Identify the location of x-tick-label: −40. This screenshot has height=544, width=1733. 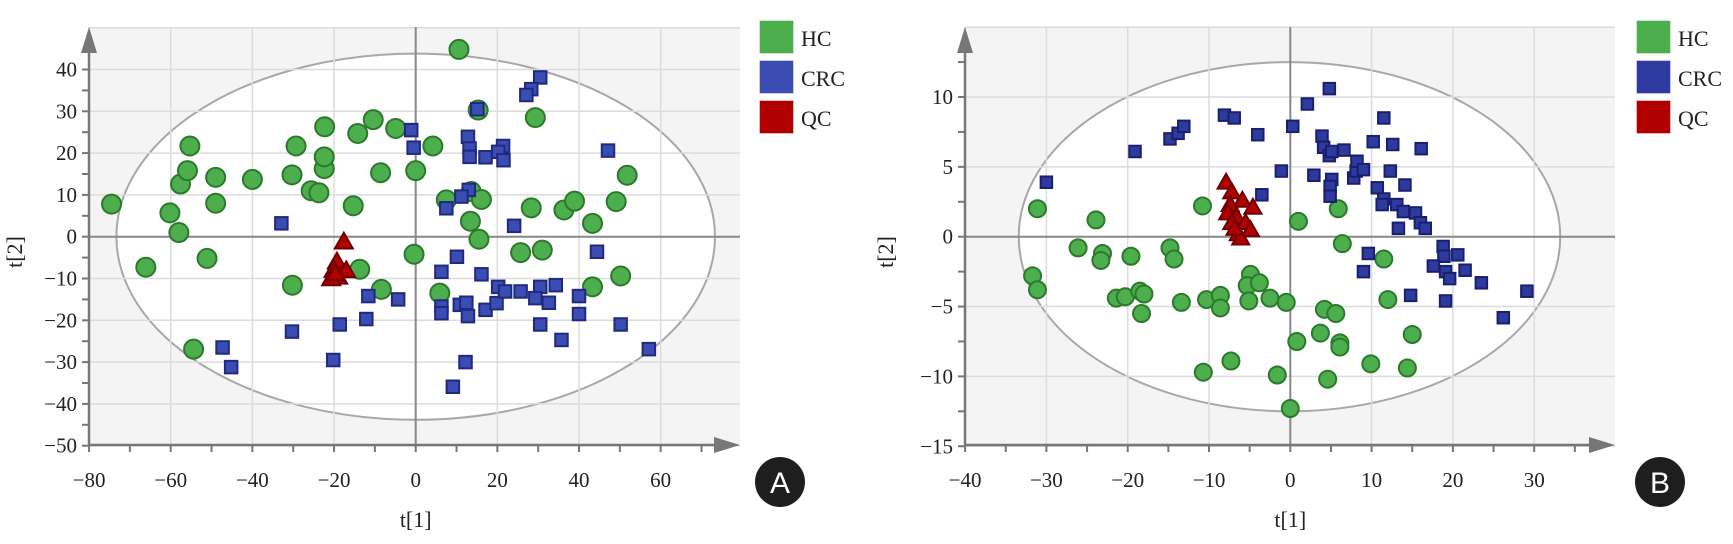
(965, 480).